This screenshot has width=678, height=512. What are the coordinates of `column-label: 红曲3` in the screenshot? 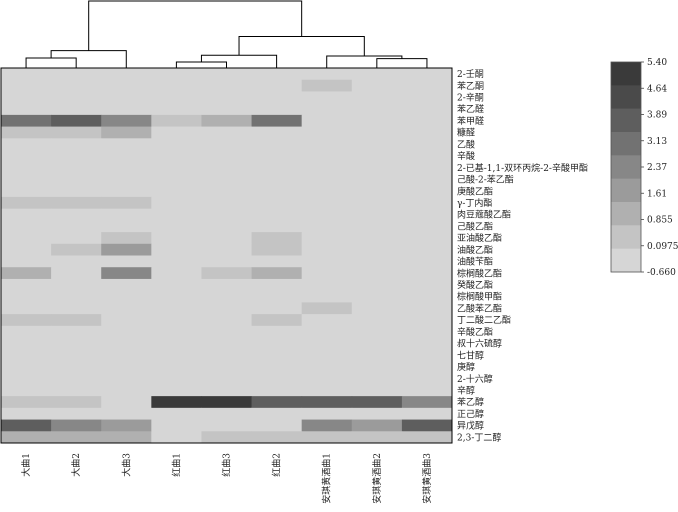 It's located at (227, 465).